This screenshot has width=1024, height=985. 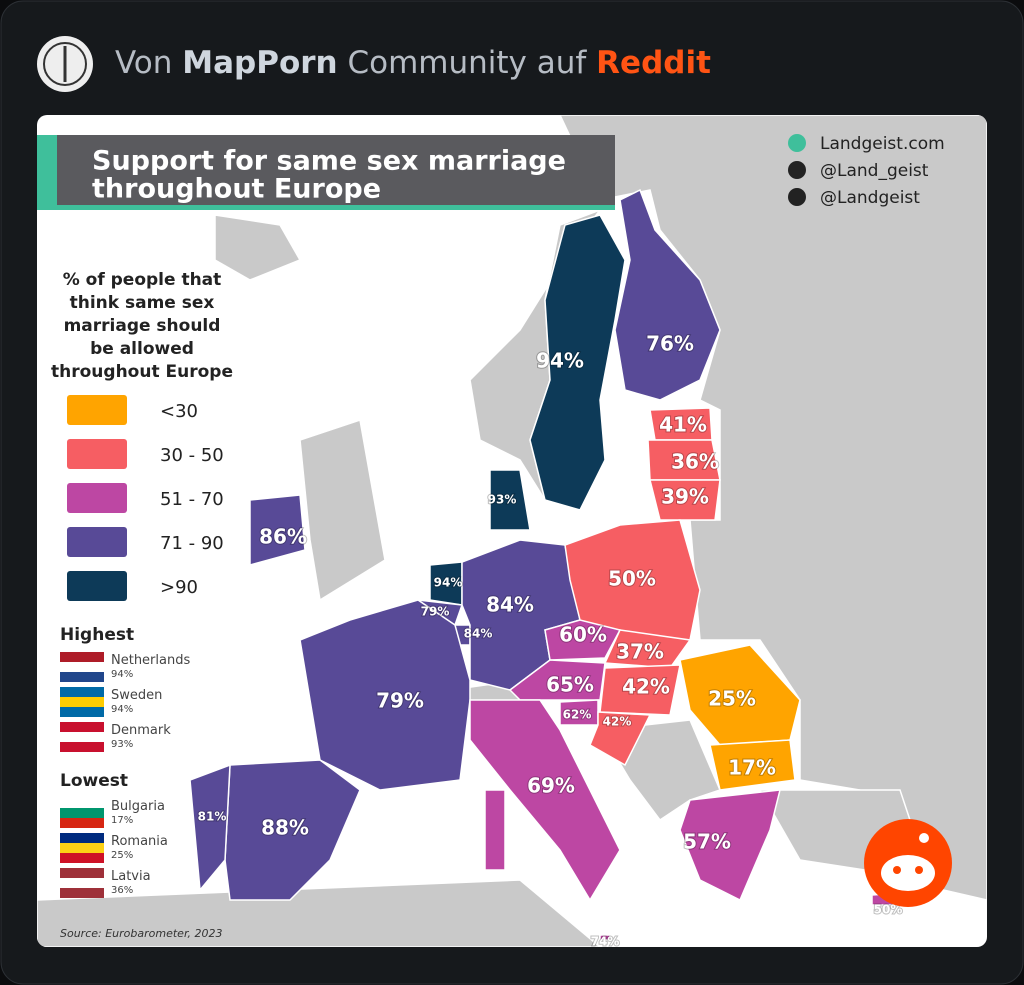 I want to click on social: Landgeist.com @Land_geist @Landgeist, so click(x=866, y=171).